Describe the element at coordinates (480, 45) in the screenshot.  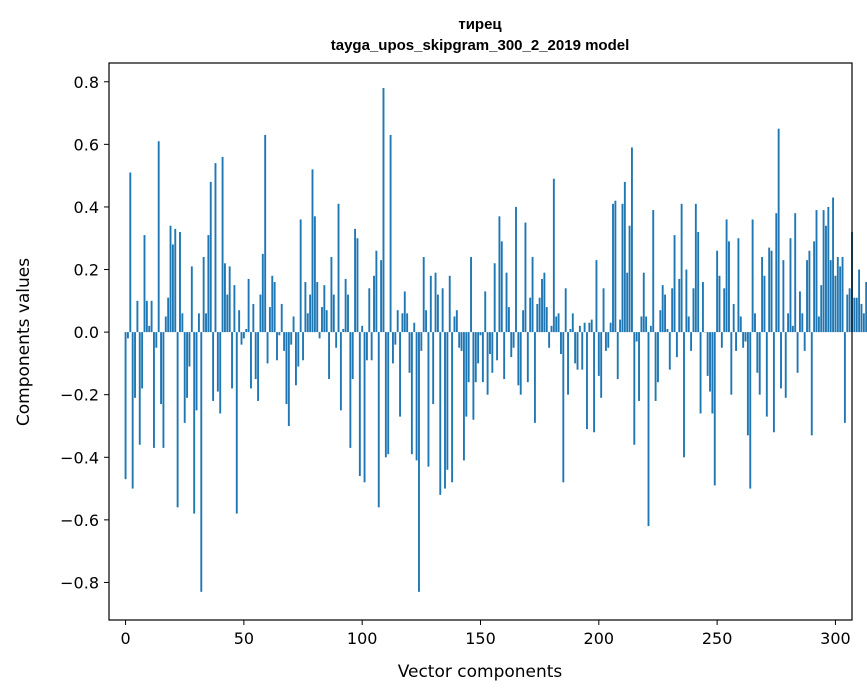
I see `chart-subtitle: tayga_upos_skipgram_300_2_2019 model` at that location.